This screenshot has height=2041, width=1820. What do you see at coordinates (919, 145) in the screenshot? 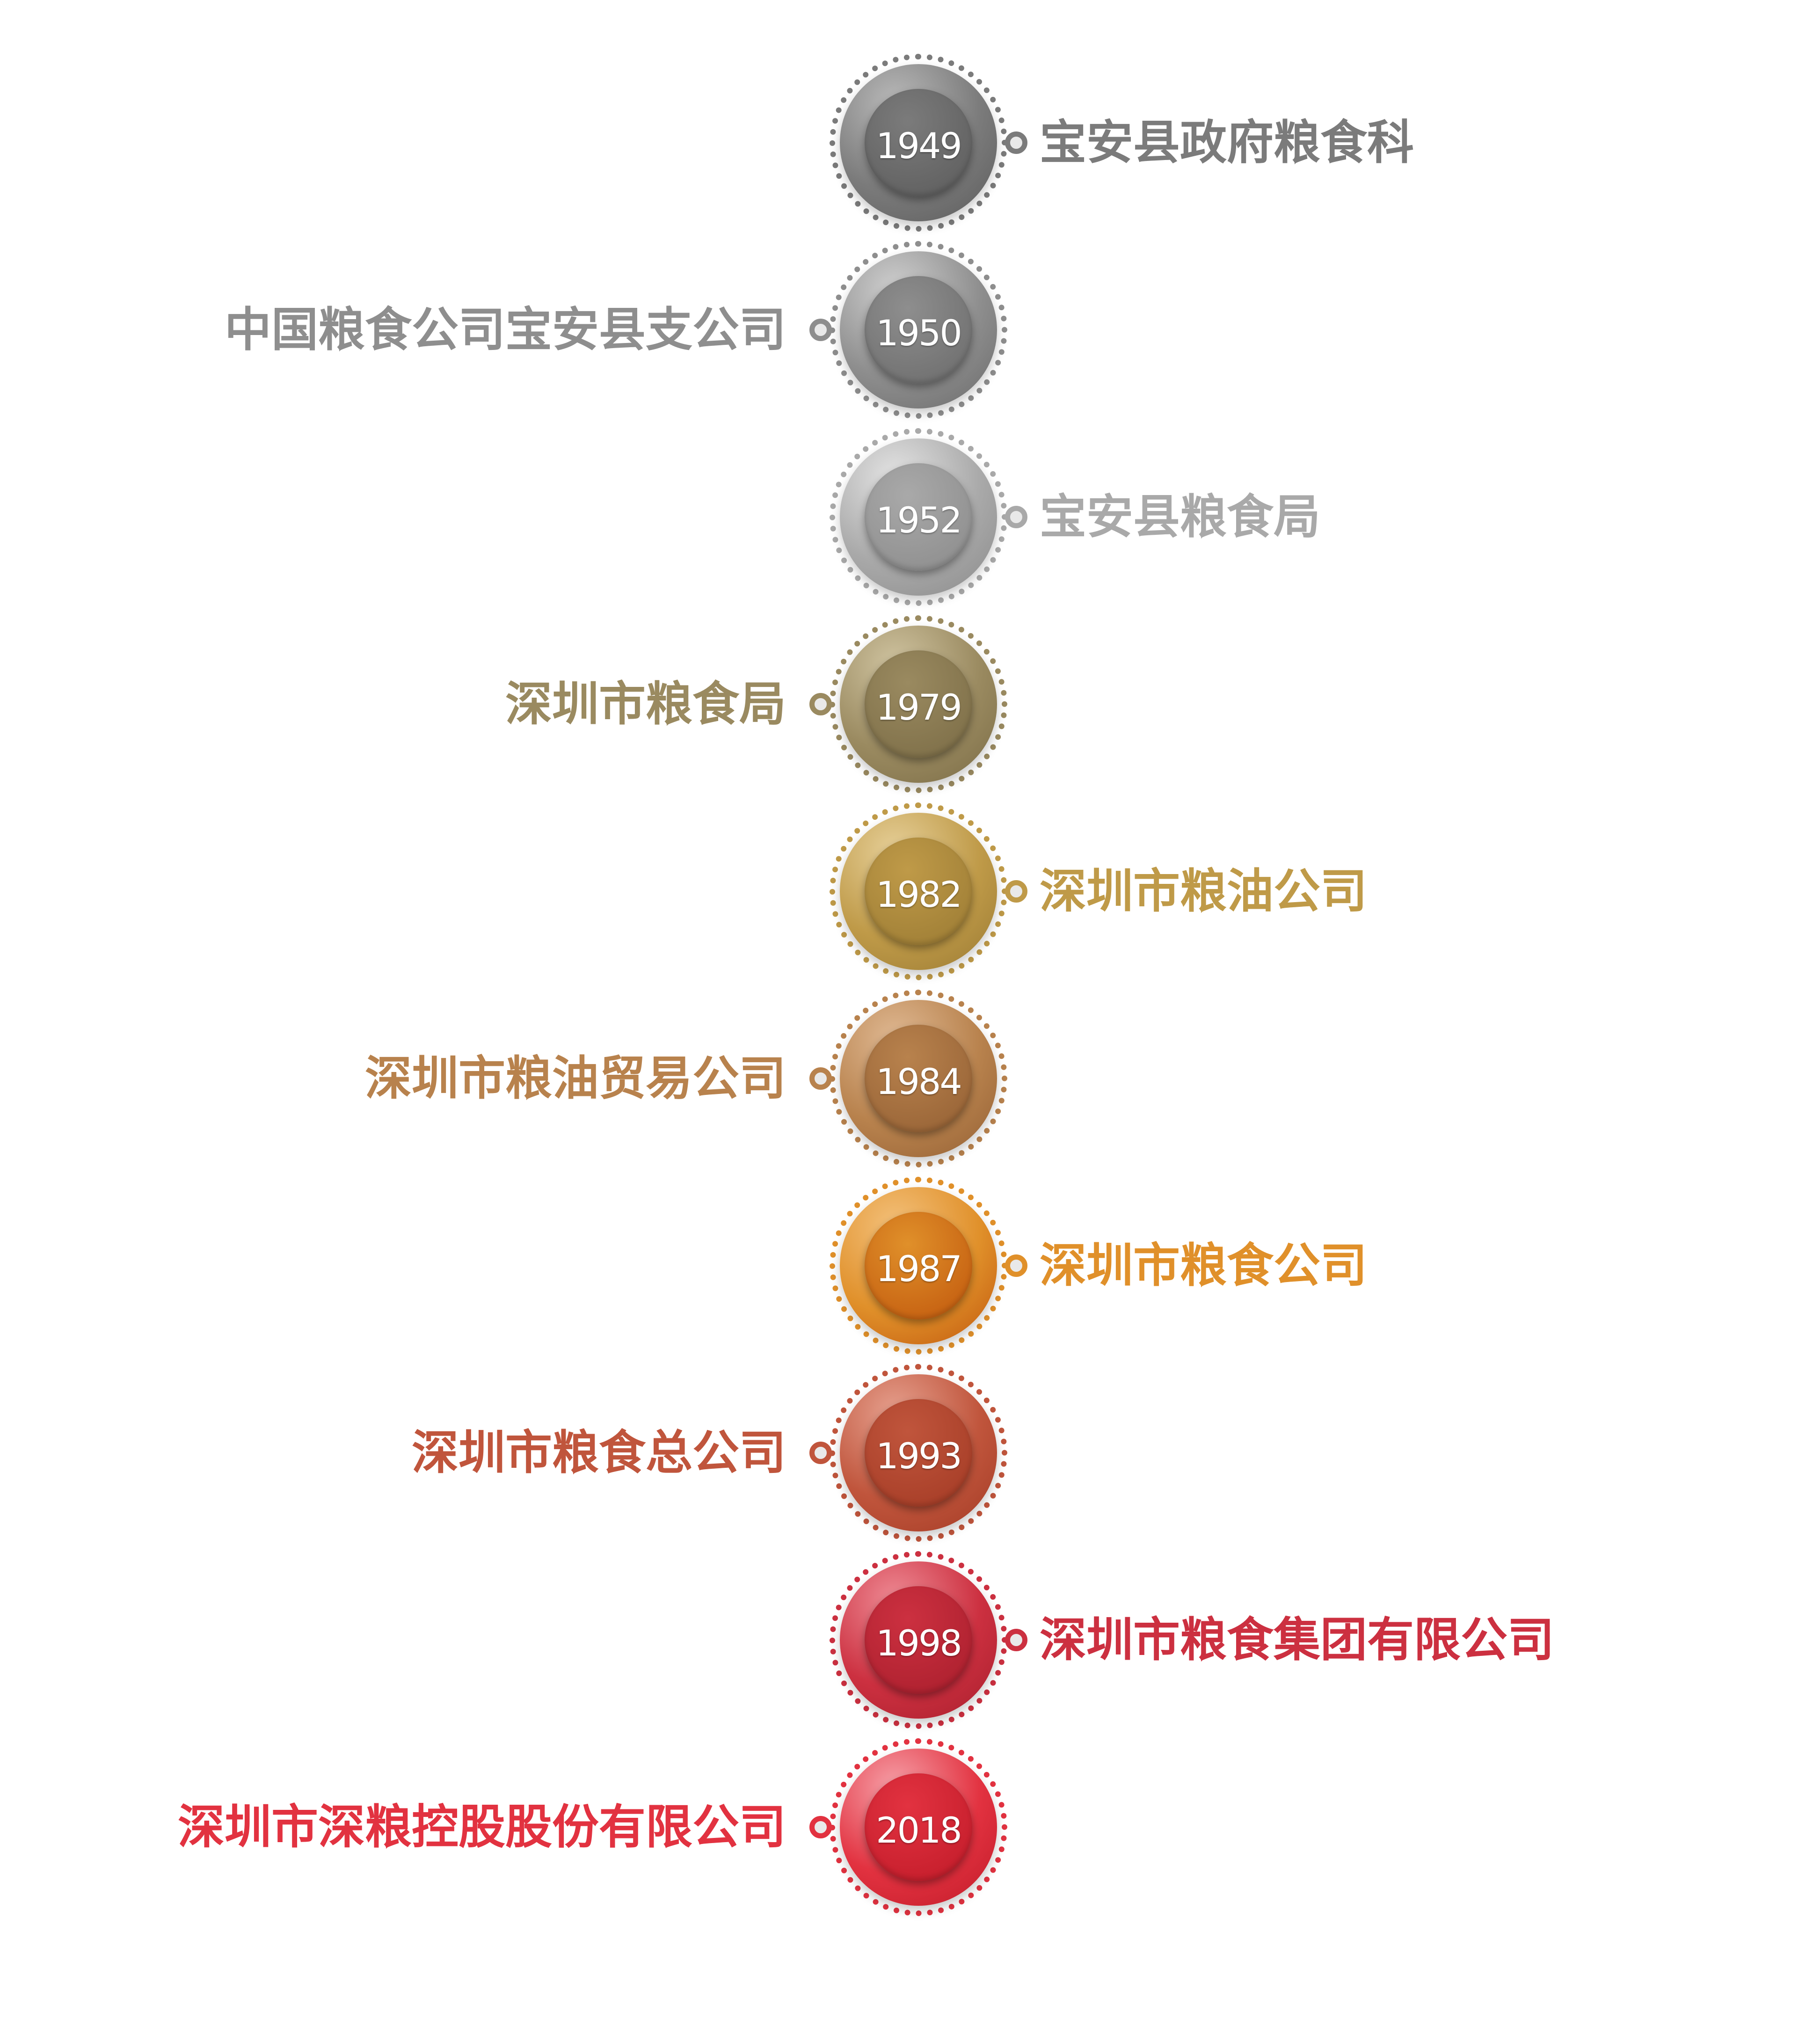
I see `year-text: 1949` at bounding box center [919, 145].